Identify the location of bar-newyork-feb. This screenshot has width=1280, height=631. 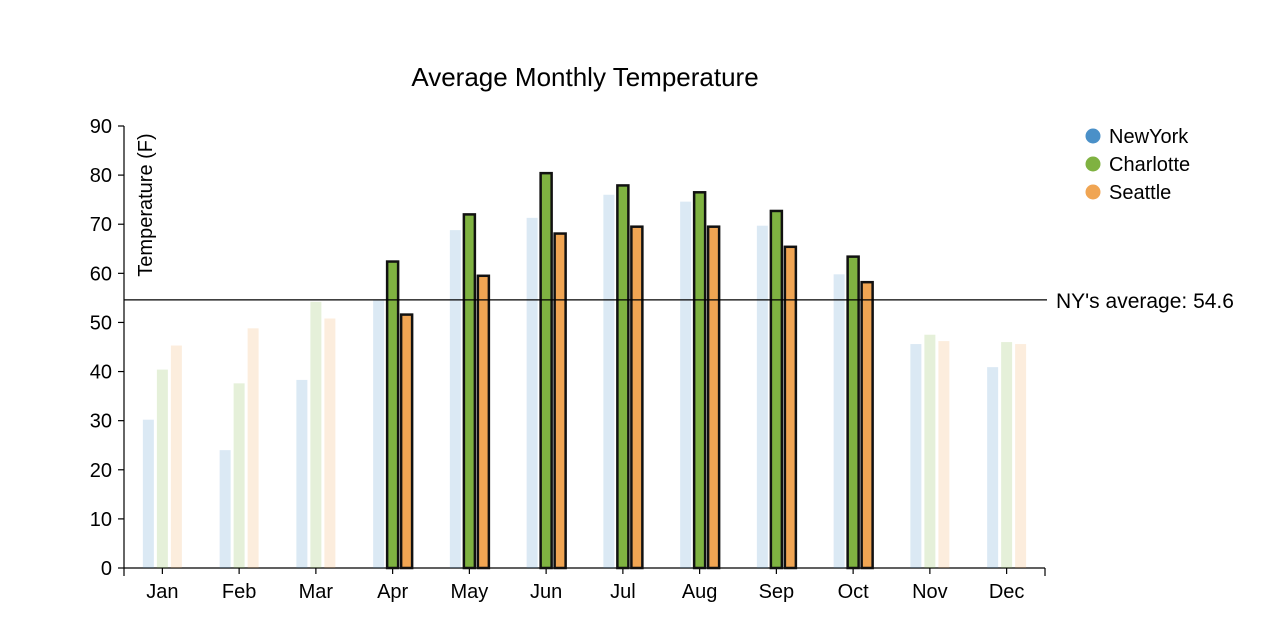
(225, 509).